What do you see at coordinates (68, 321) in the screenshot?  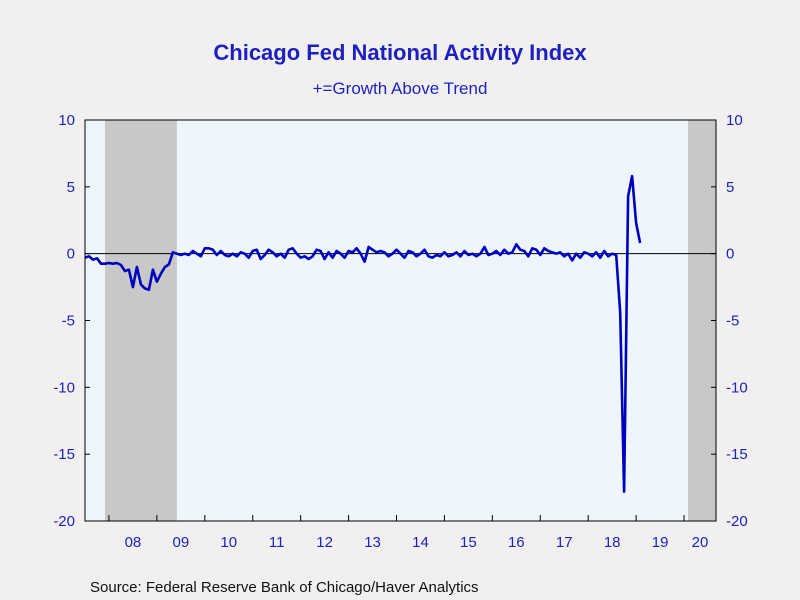 I see `y-left-tick-label: -5` at bounding box center [68, 321].